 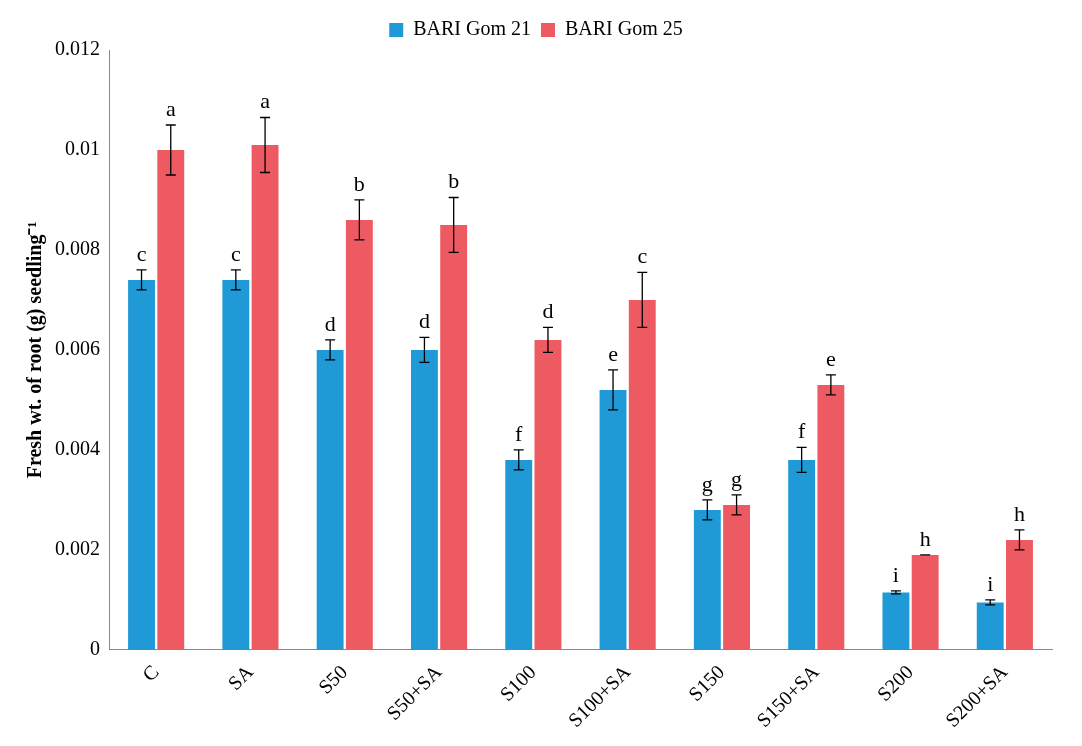 What do you see at coordinates (77, 248) in the screenshot?
I see `y-tick-label: 0.008` at bounding box center [77, 248].